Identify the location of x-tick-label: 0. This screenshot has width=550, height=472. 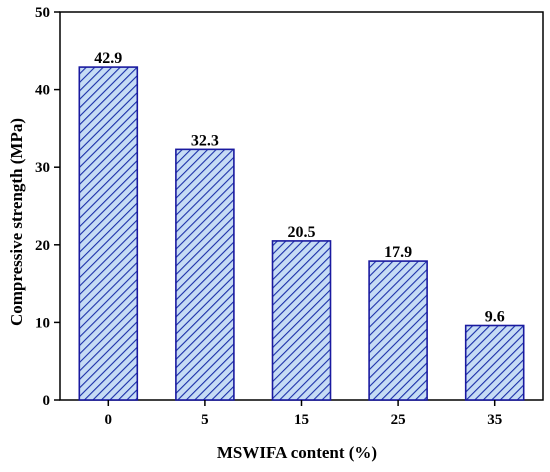
(109, 420).